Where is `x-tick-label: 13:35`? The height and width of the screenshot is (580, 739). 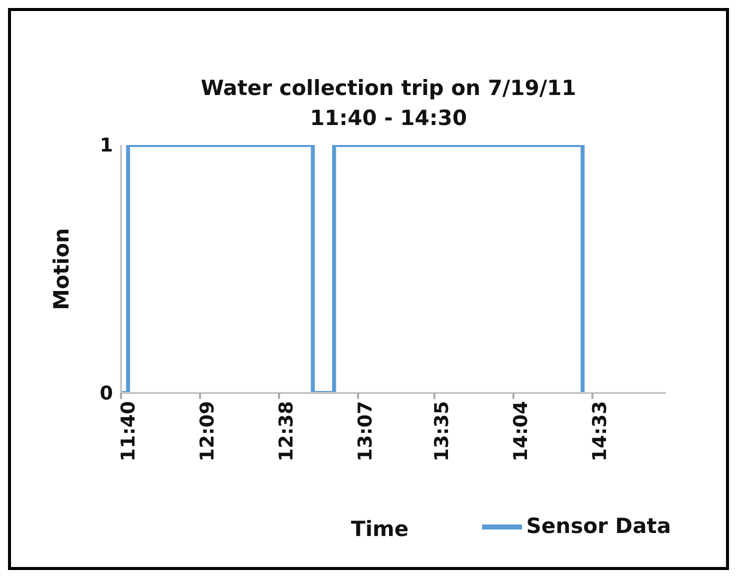 x-tick-label: 13:35 is located at coordinates (441, 431).